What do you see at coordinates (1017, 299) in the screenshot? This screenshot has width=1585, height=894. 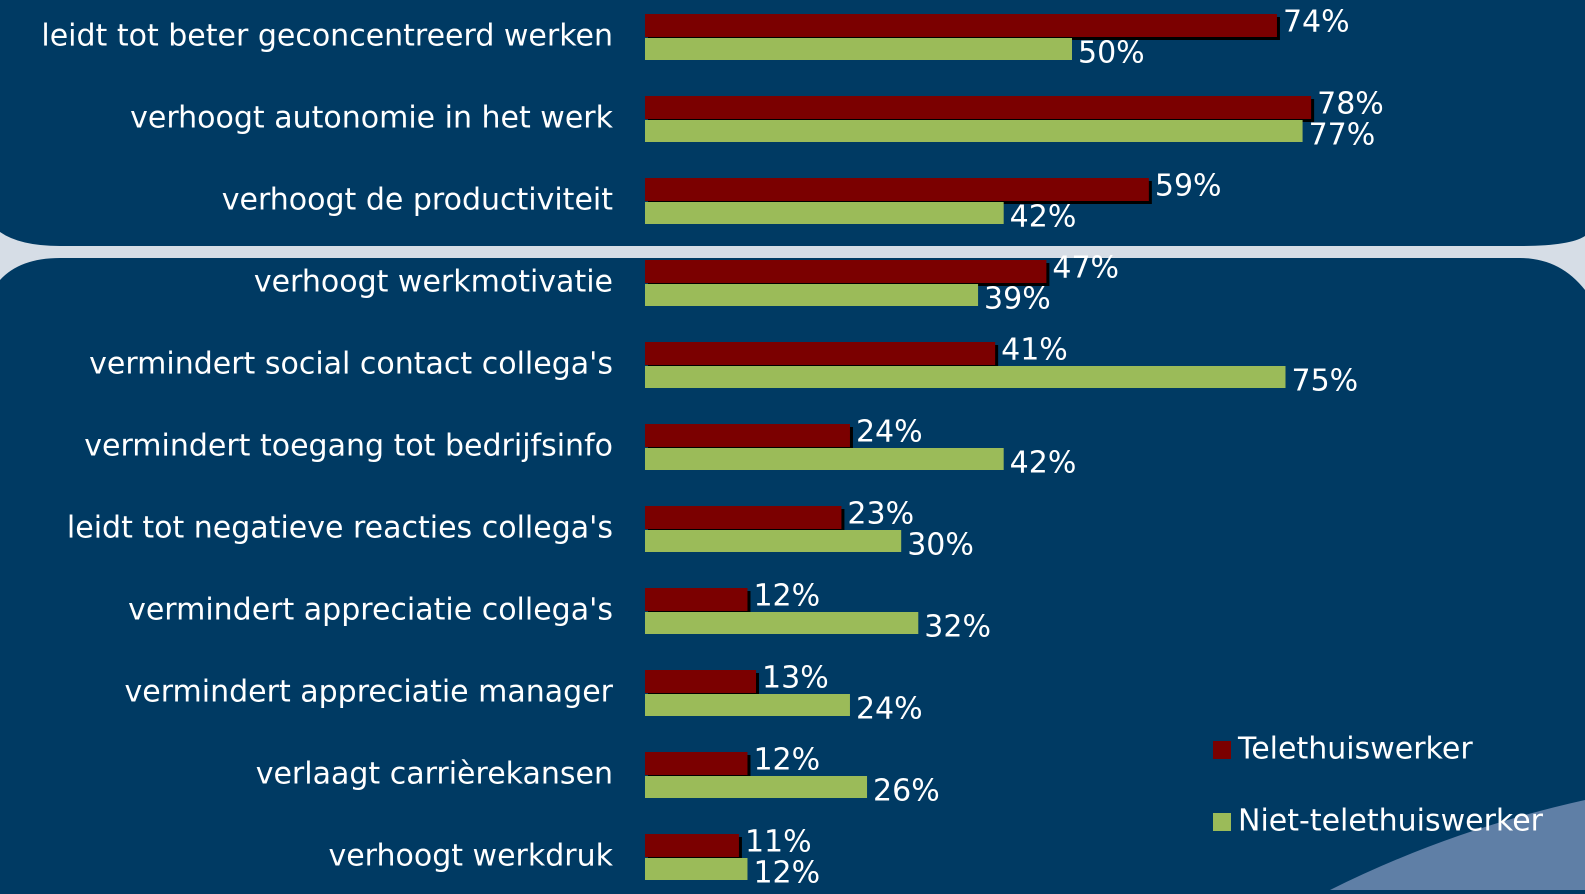 I see `value-label: 39%` at bounding box center [1017, 299].